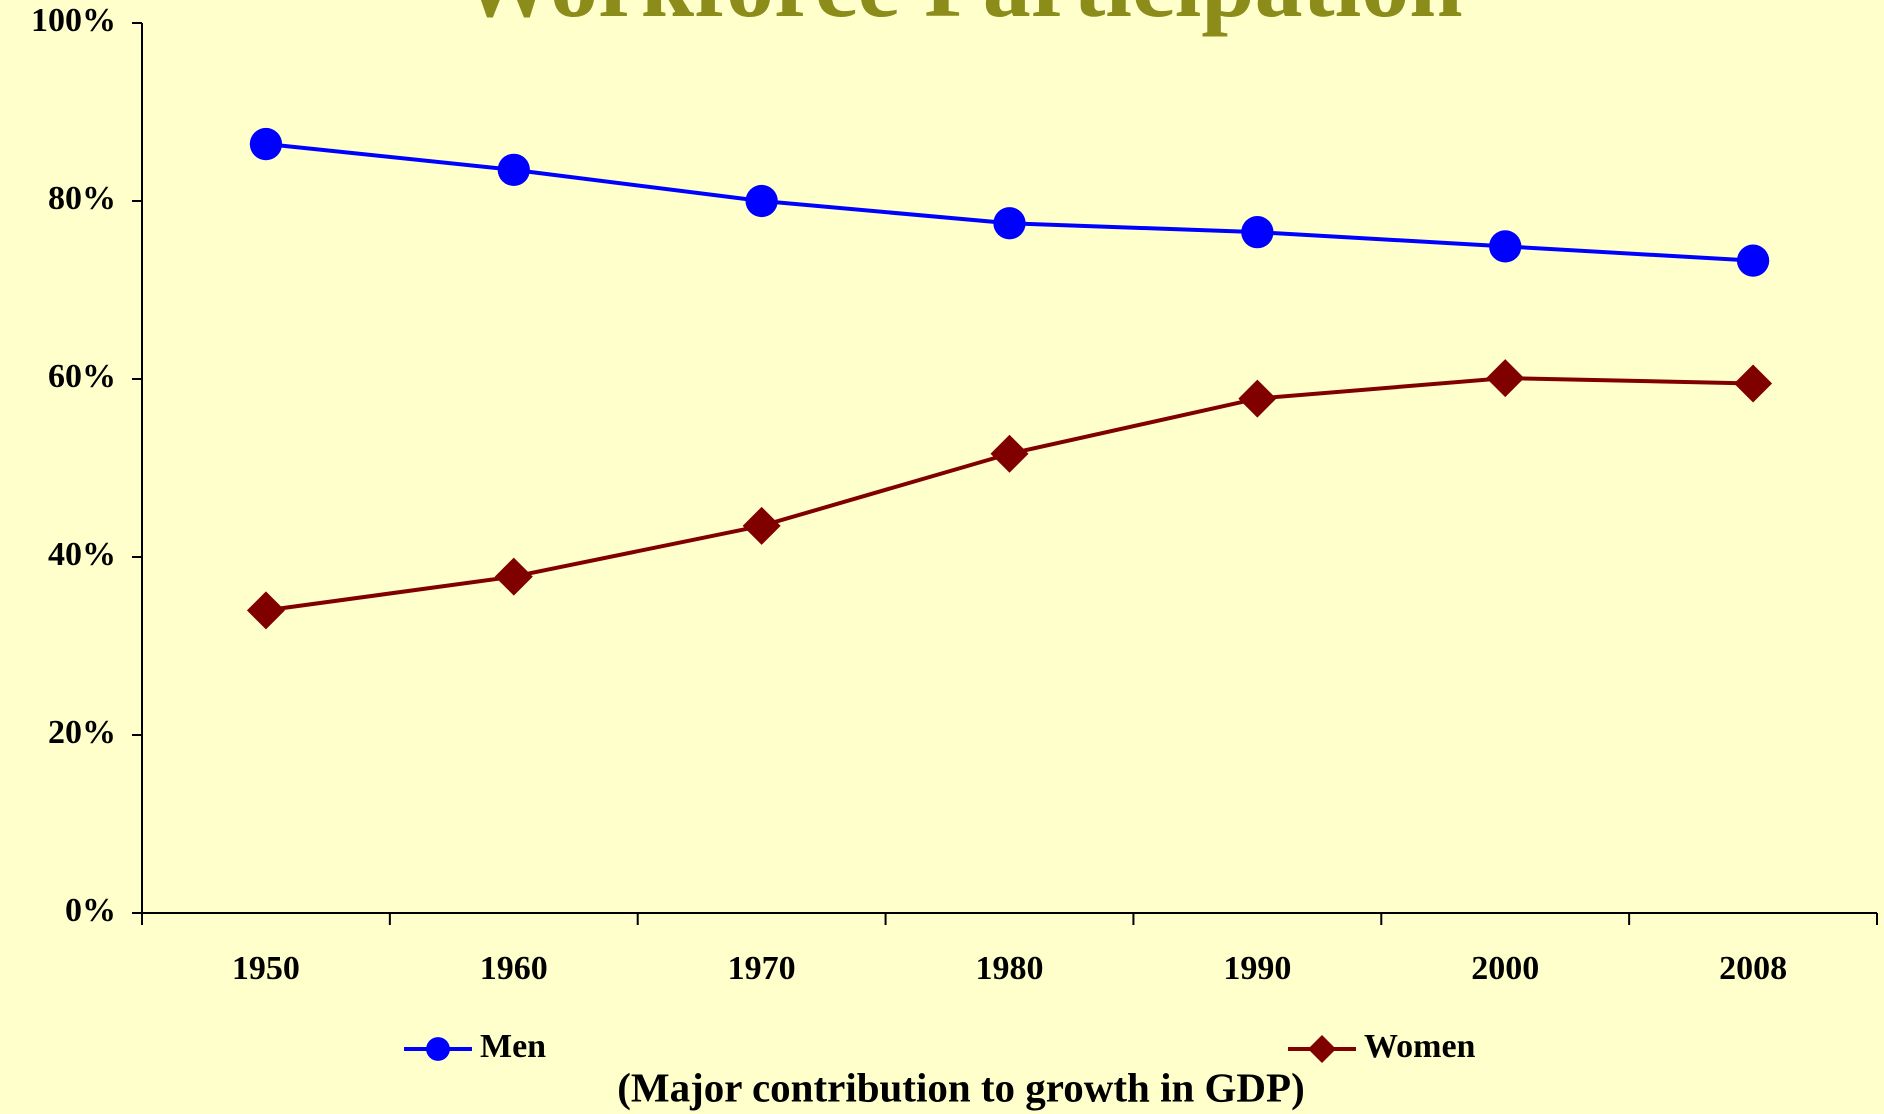  What do you see at coordinates (1505, 968) in the screenshot?
I see `x-tick-label: 2000` at bounding box center [1505, 968].